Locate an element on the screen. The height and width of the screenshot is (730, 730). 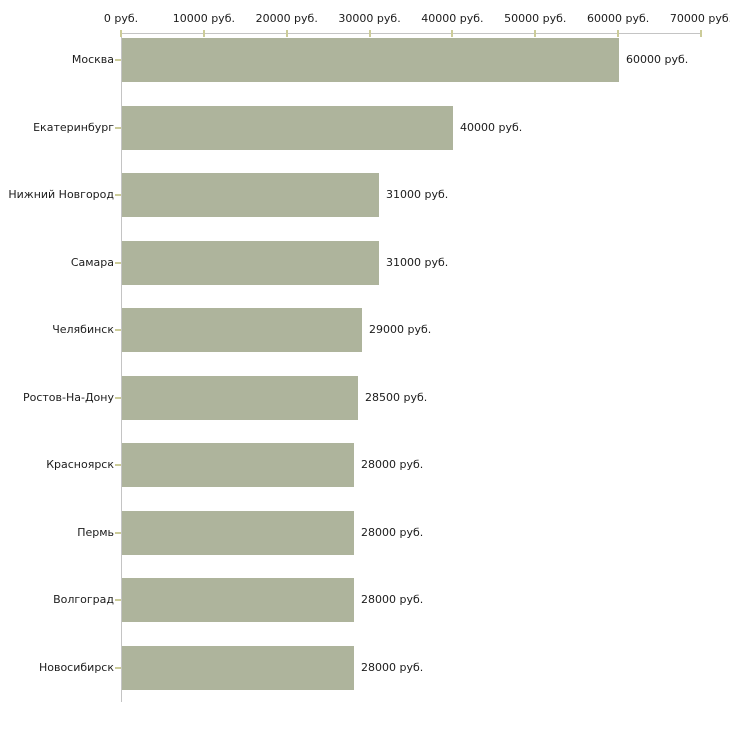
category-label: Нижний Новгород is located at coordinates (61, 194).